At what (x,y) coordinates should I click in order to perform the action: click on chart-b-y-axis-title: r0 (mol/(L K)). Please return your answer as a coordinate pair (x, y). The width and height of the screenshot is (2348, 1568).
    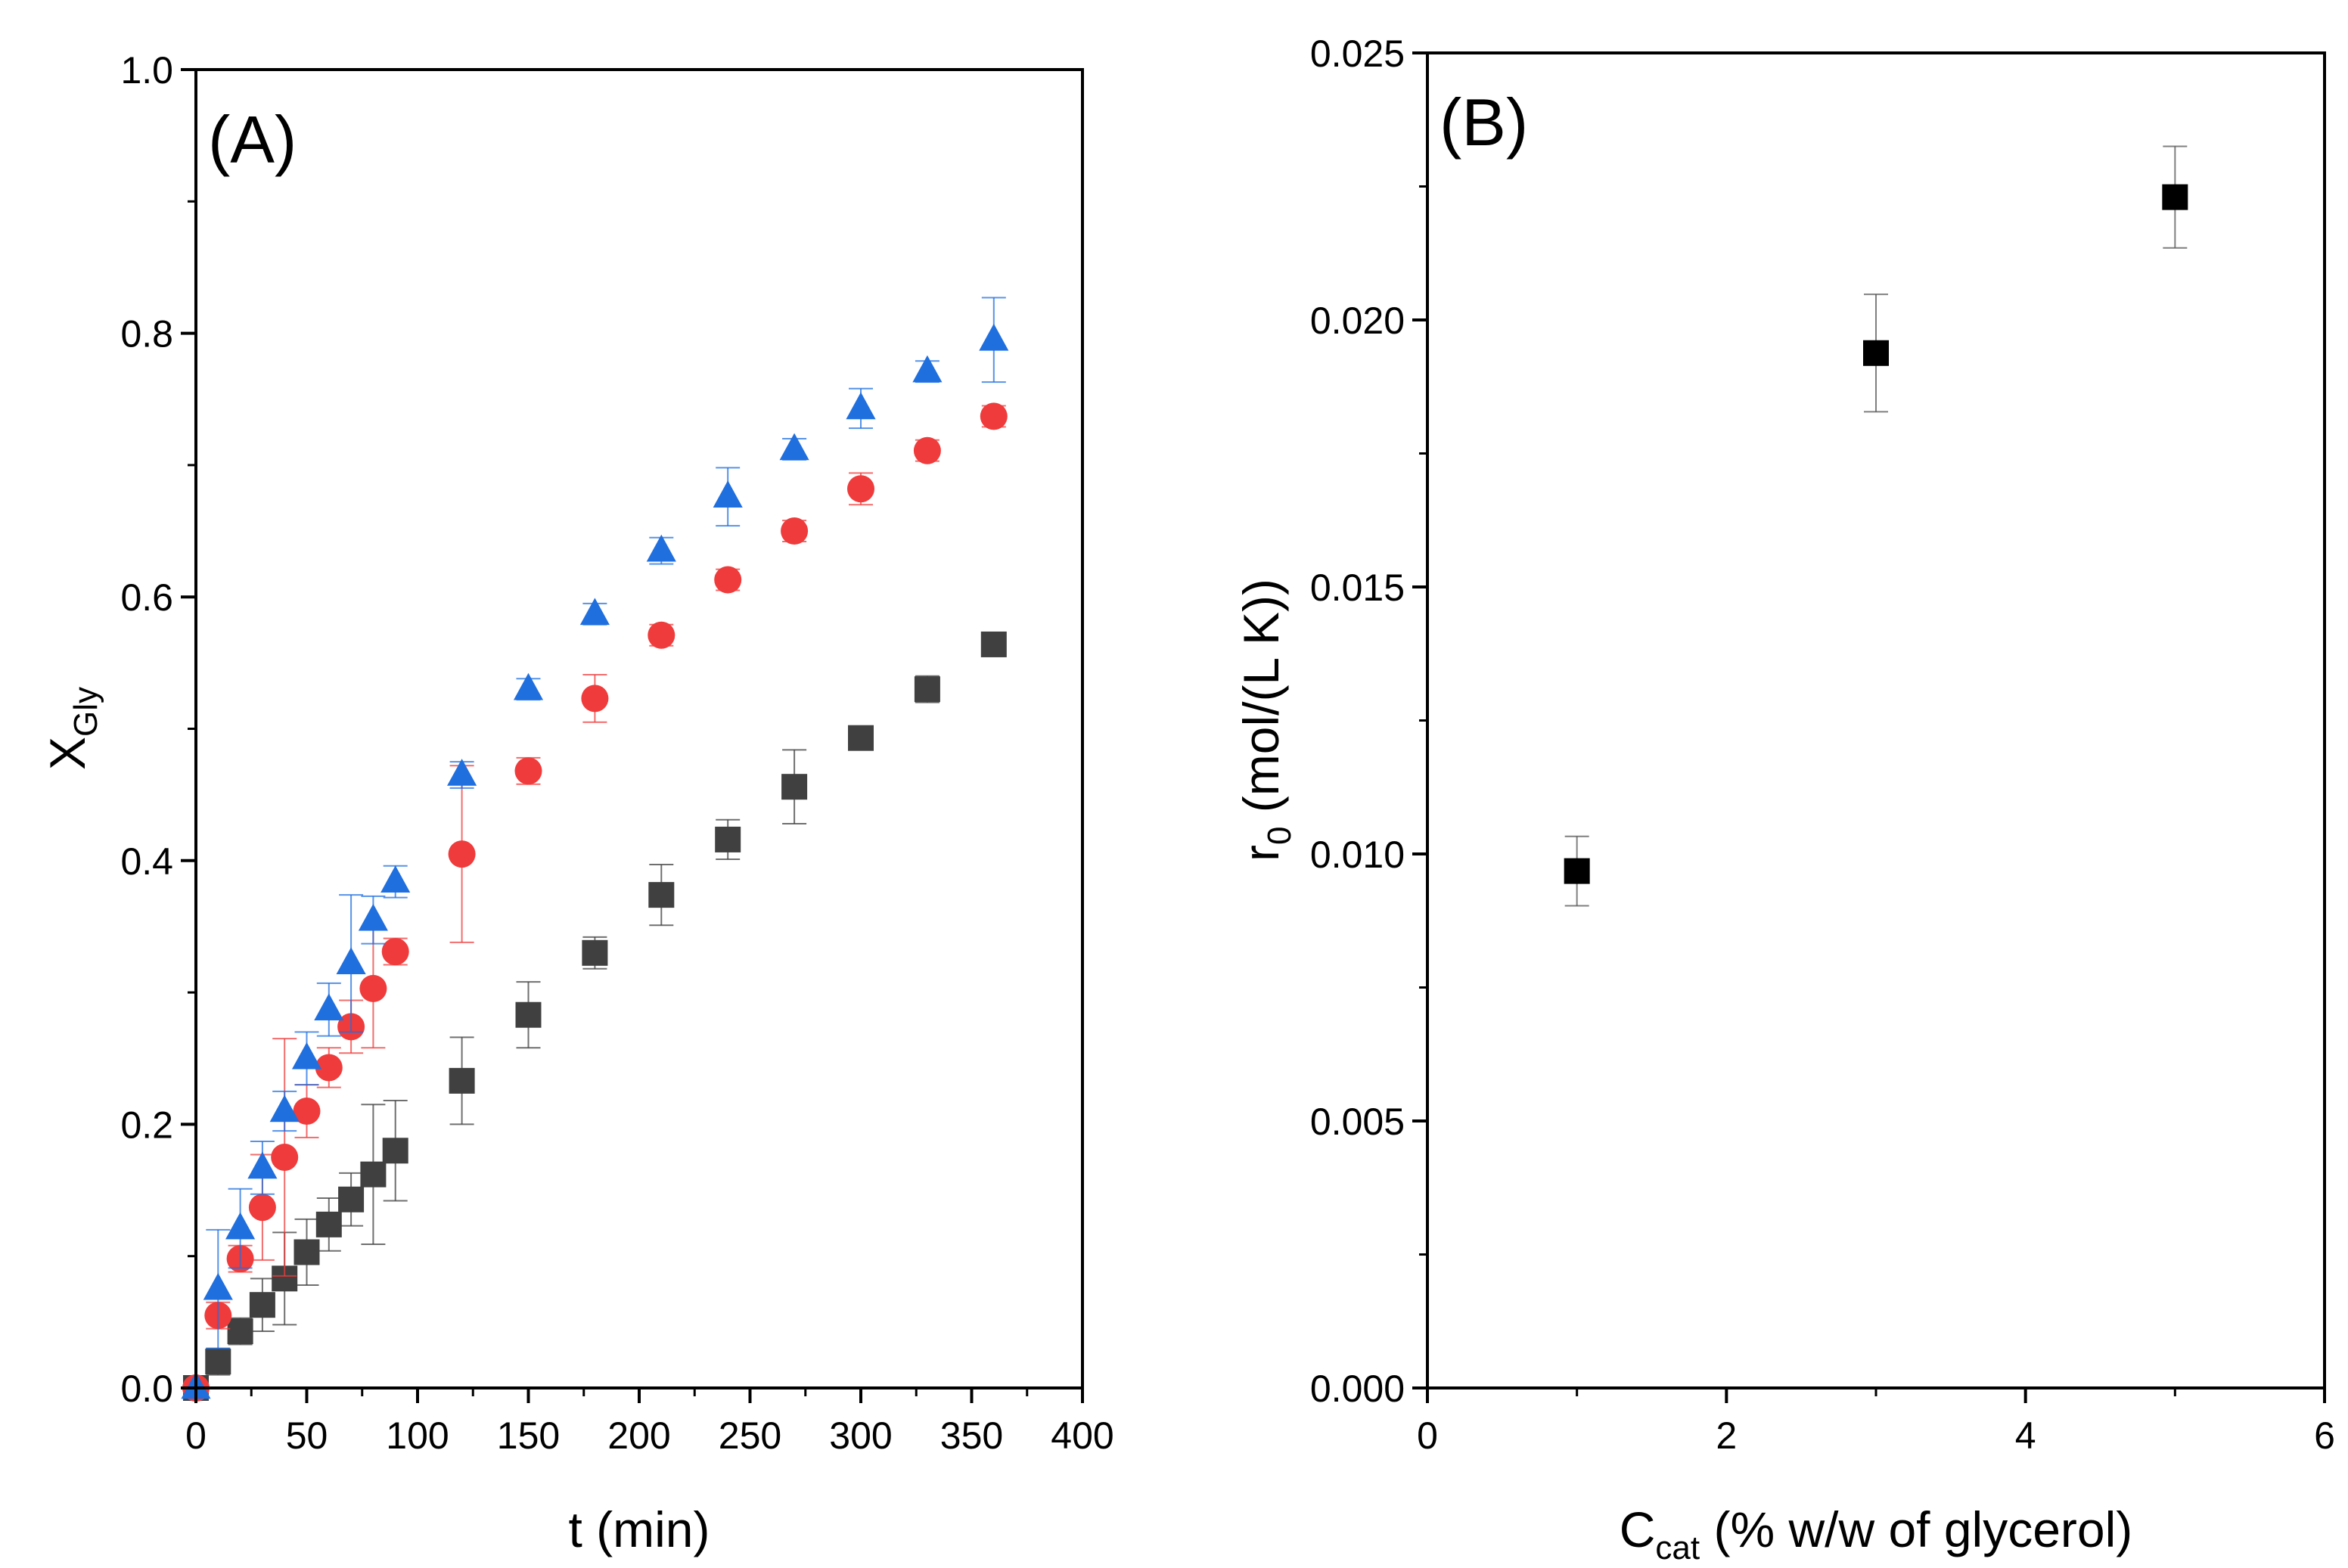
    Looking at the image, I should click on (1265, 721).